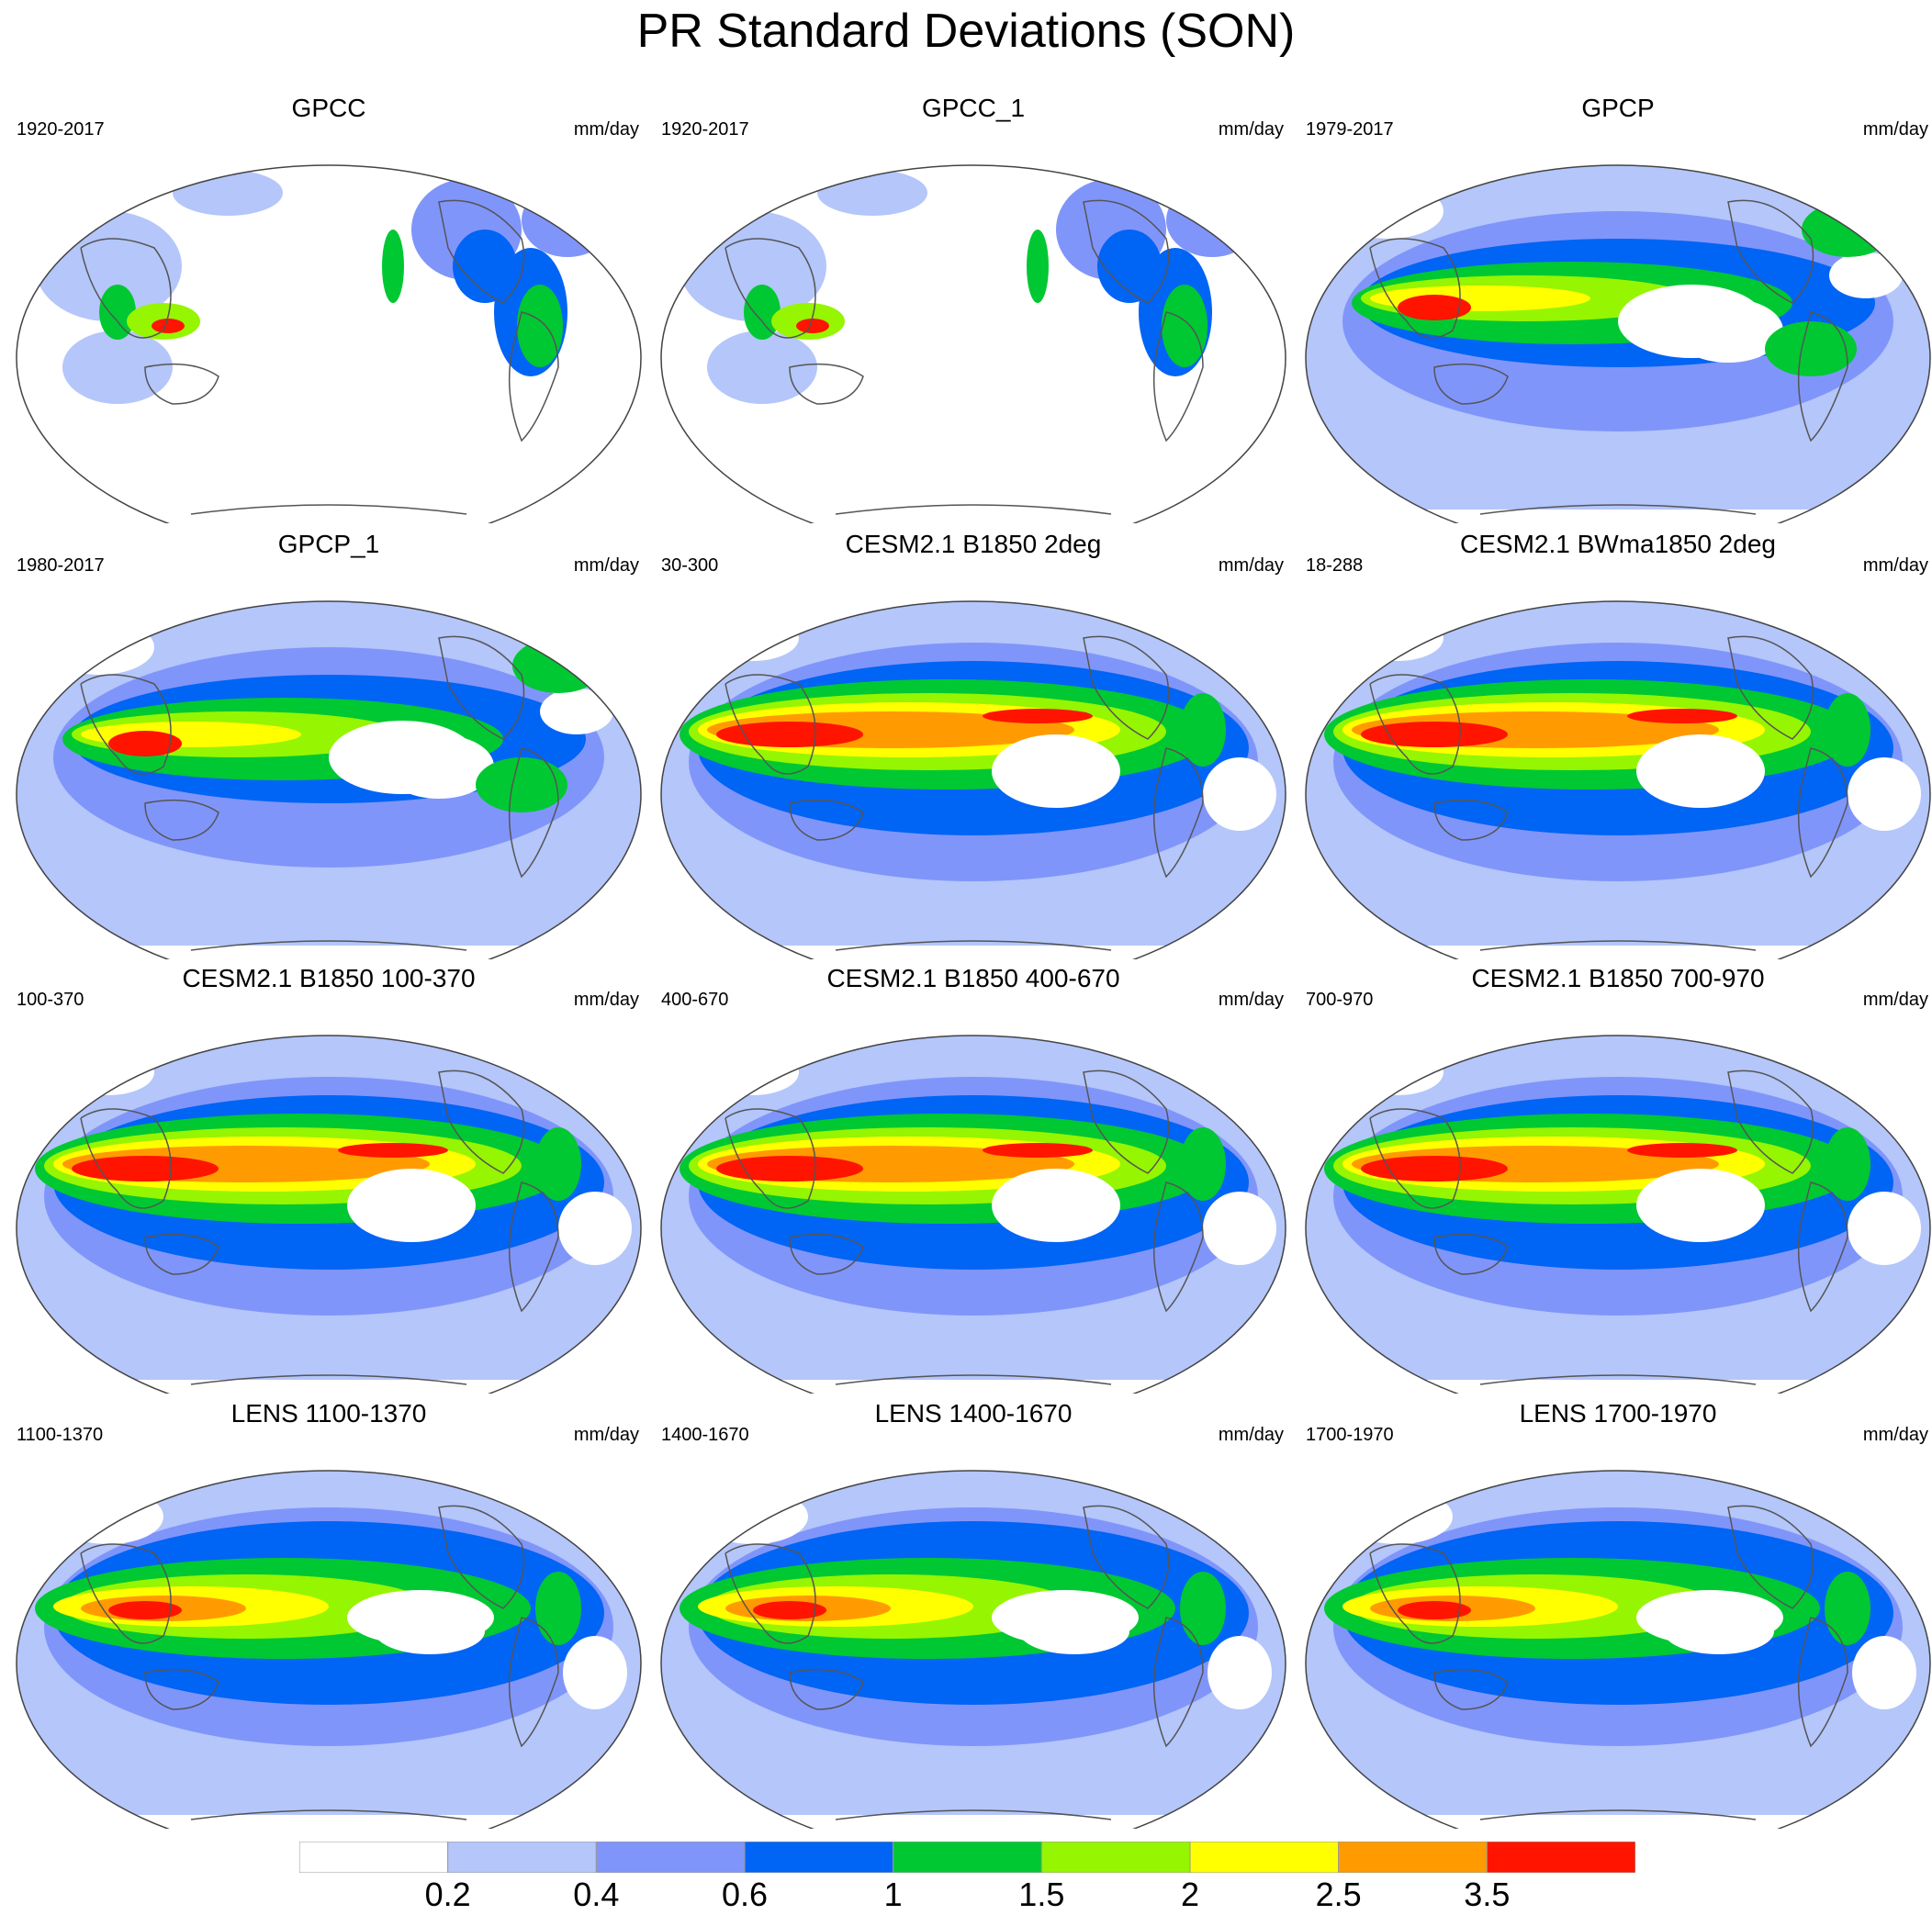  I want to click on panel-period: 1980-2017, so click(61, 565).